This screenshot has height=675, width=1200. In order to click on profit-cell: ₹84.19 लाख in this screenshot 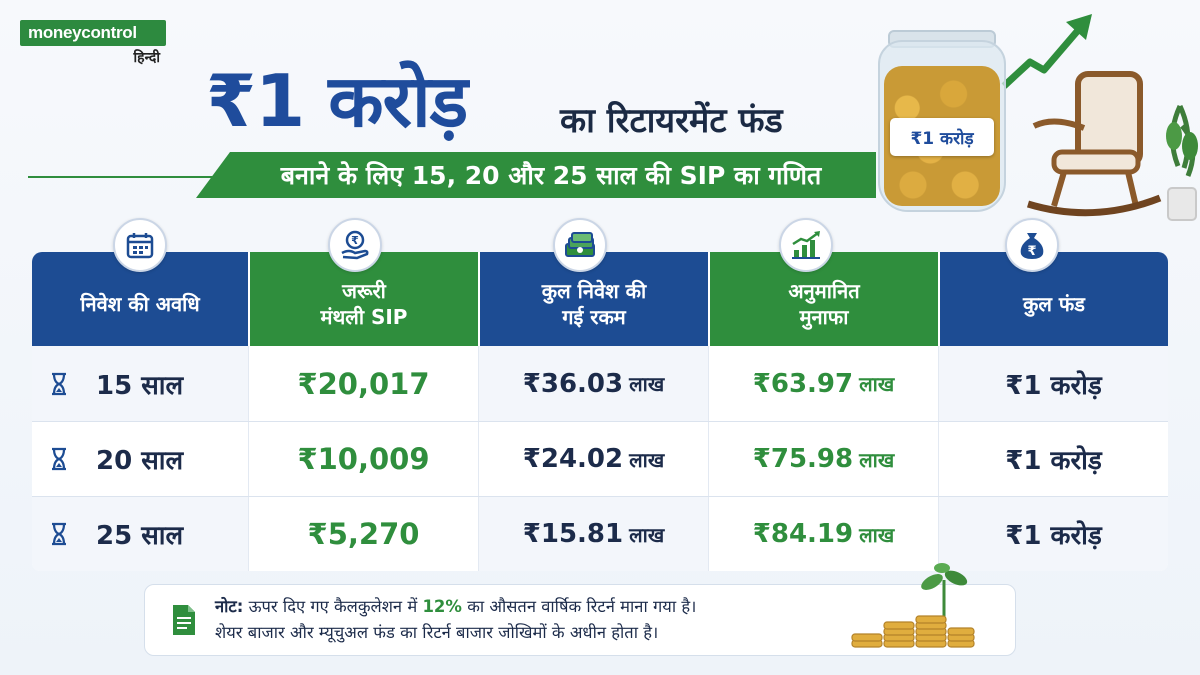, I will do `click(823, 534)`.